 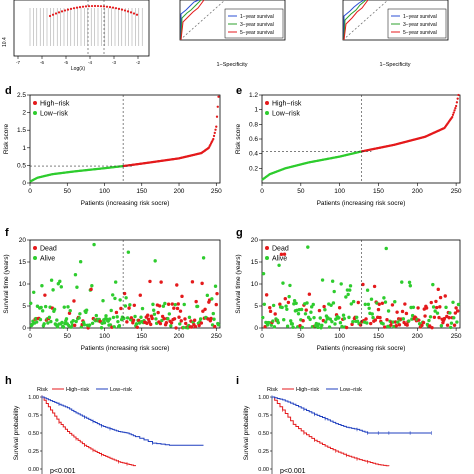 What do you see at coordinates (55, 104) in the screenshot?
I see `legend-high-risk-label: High−risk` at bounding box center [55, 104].